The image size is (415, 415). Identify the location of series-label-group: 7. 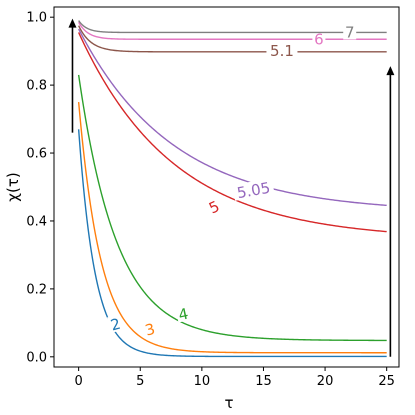
(350, 32).